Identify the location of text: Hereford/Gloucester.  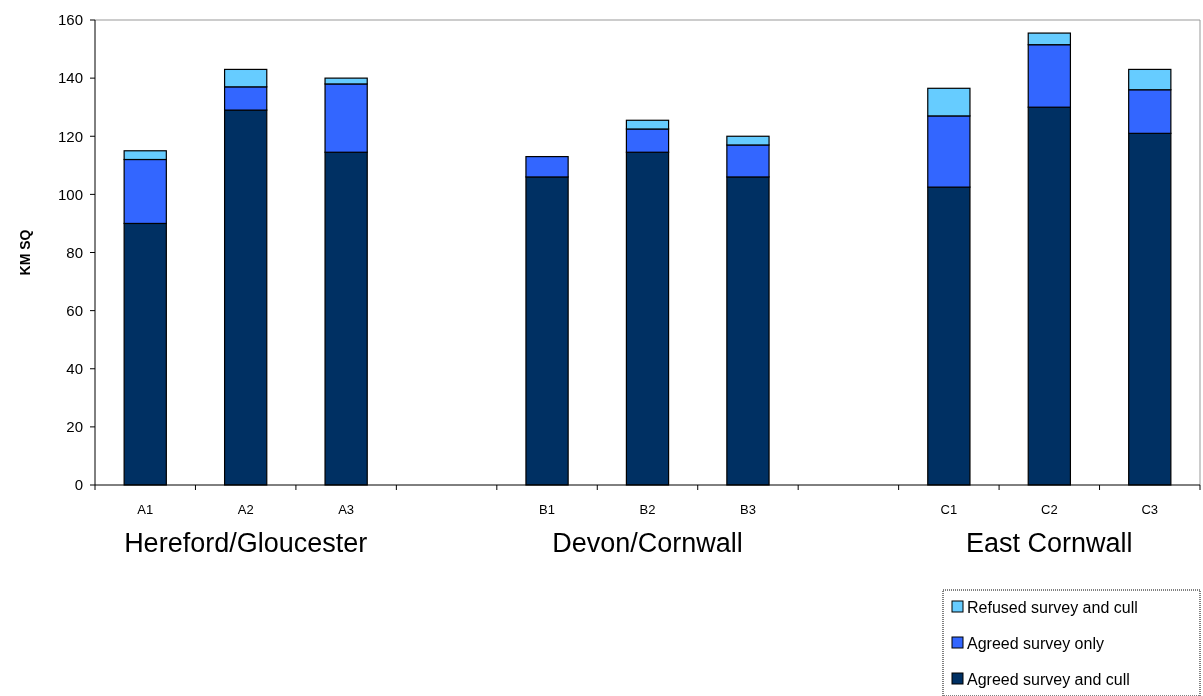
(246, 543).